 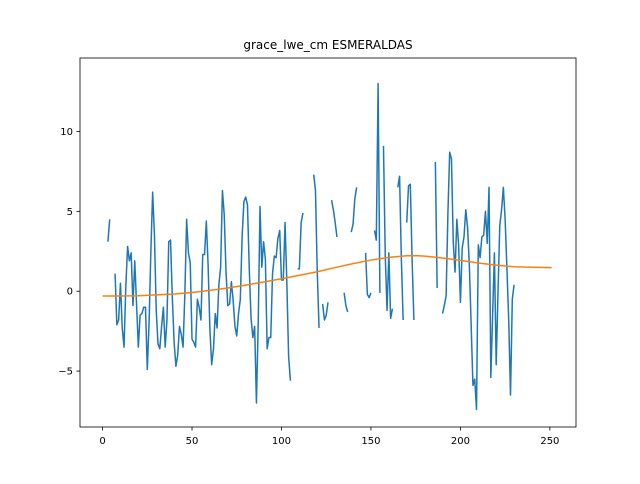 What do you see at coordinates (70, 292) in the screenshot?
I see `y-tick-label: 0` at bounding box center [70, 292].